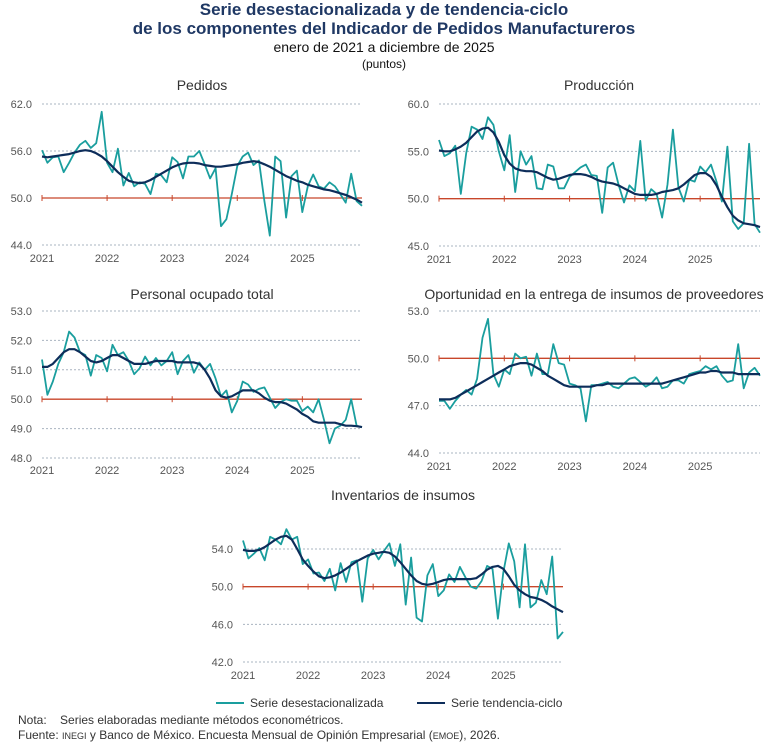 The image size is (768, 744). What do you see at coordinates (418, 105) in the screenshot?
I see `y-tick-label: 60.0` at bounding box center [418, 105].